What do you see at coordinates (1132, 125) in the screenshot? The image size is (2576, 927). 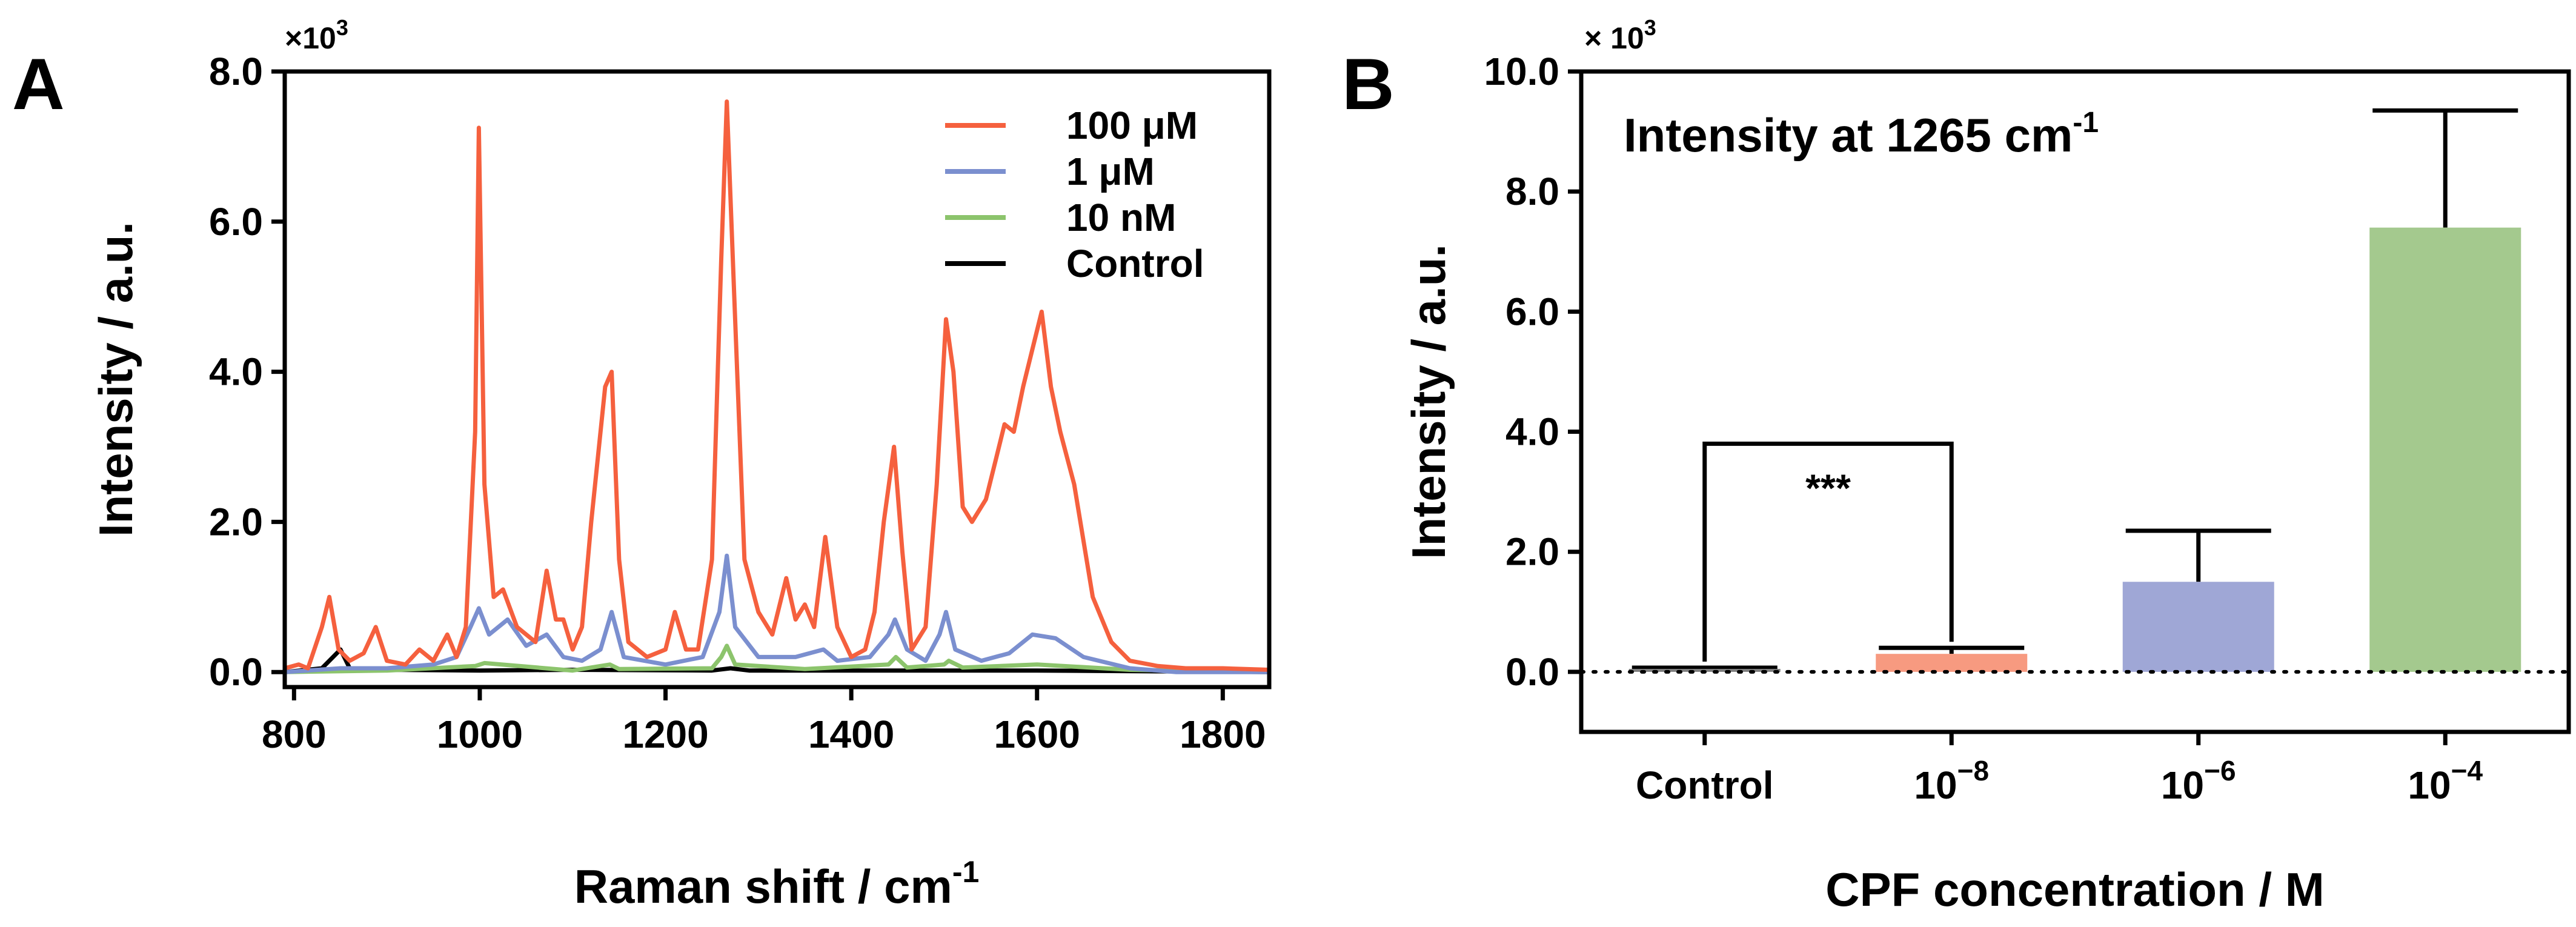 I see `legend-label-0: 100 μM` at bounding box center [1132, 125].